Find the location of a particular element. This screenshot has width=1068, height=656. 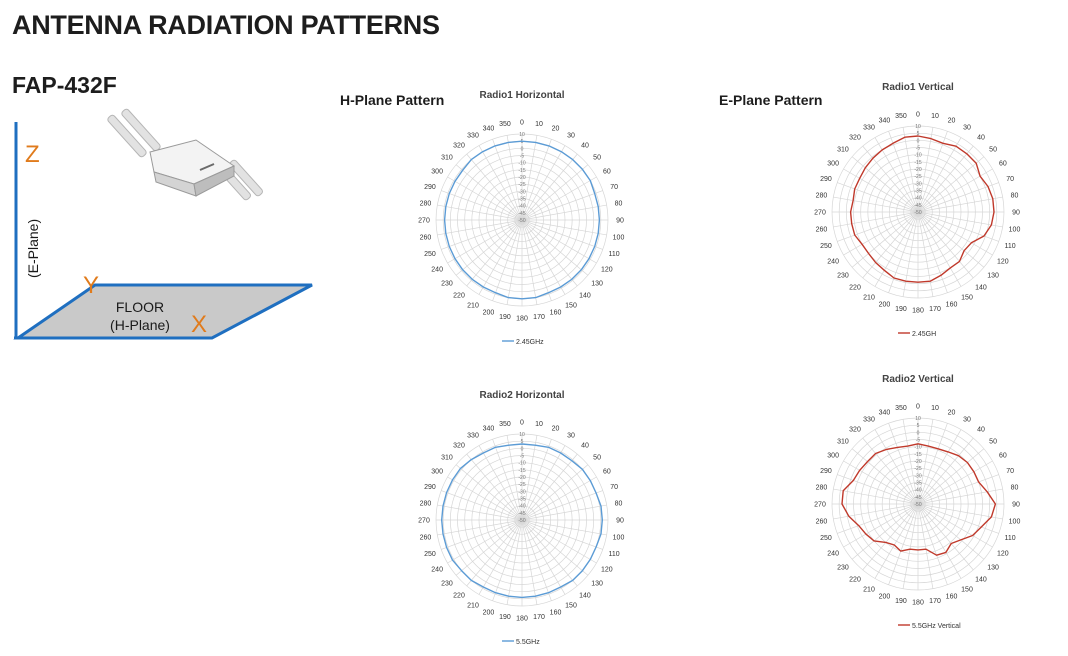

radial-tick-label: 5 is located at coordinates (522, 142).